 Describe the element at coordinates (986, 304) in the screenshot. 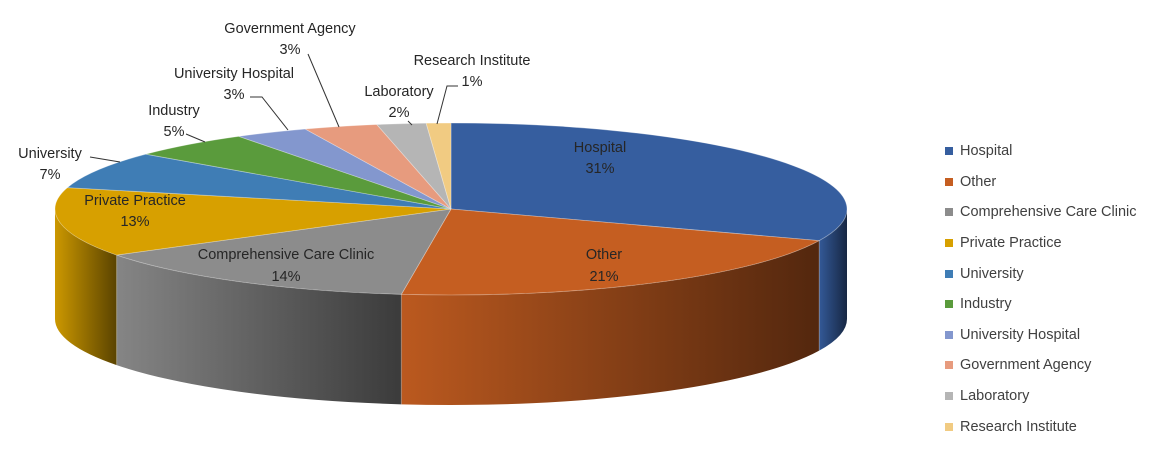

I see `legend-label-industry: Industry` at that location.